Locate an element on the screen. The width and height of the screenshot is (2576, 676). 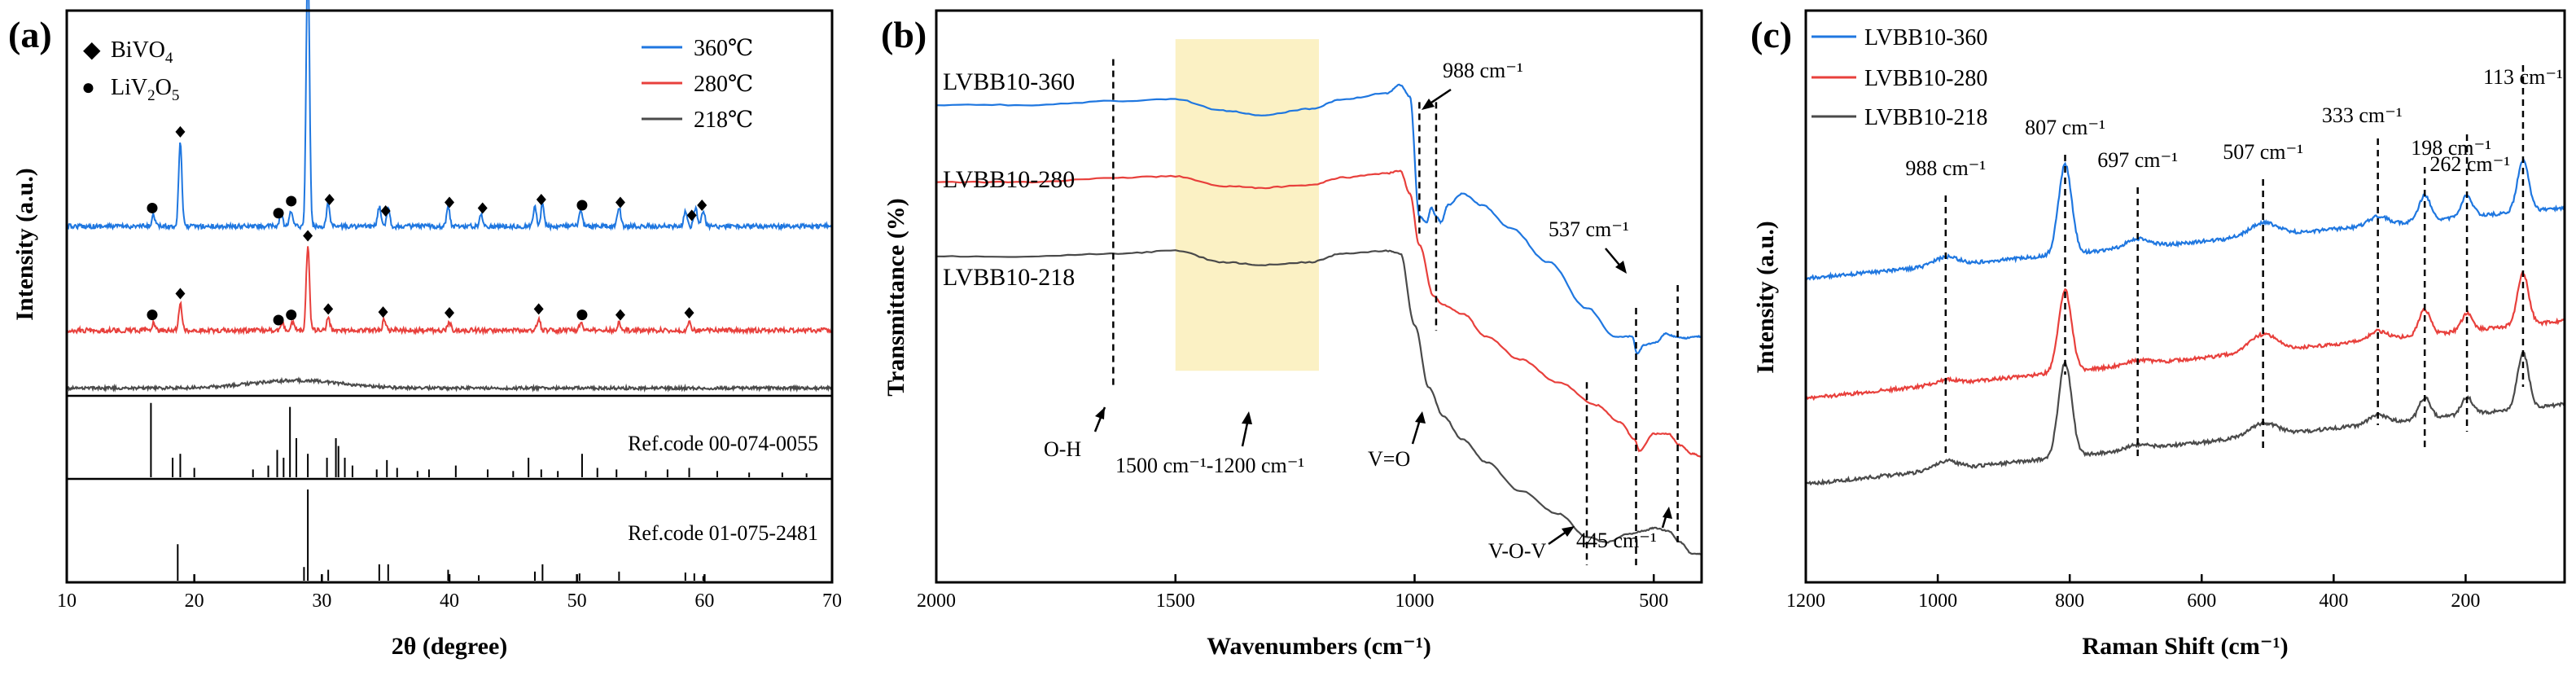
c-xtick-label-2: 800 is located at coordinates (2069, 601).